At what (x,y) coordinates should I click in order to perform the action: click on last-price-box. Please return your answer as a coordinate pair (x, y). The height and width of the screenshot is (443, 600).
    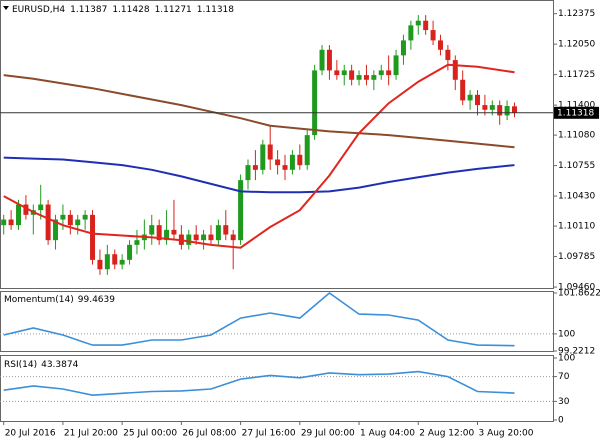
    Looking at the image, I should click on (576, 112).